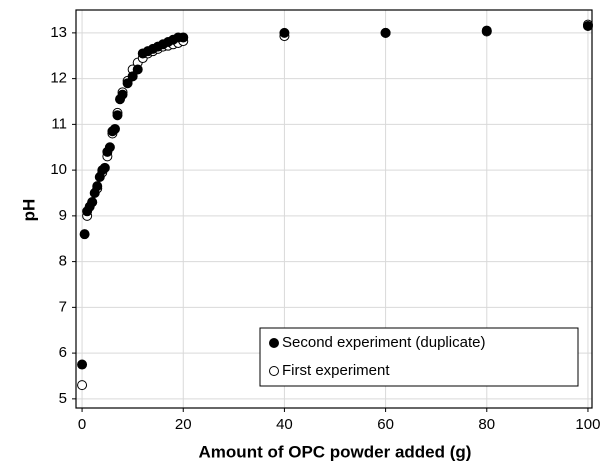  Describe the element at coordinates (383, 342) in the screenshot. I see `legend-label: Second experiment (duplicate)` at that location.